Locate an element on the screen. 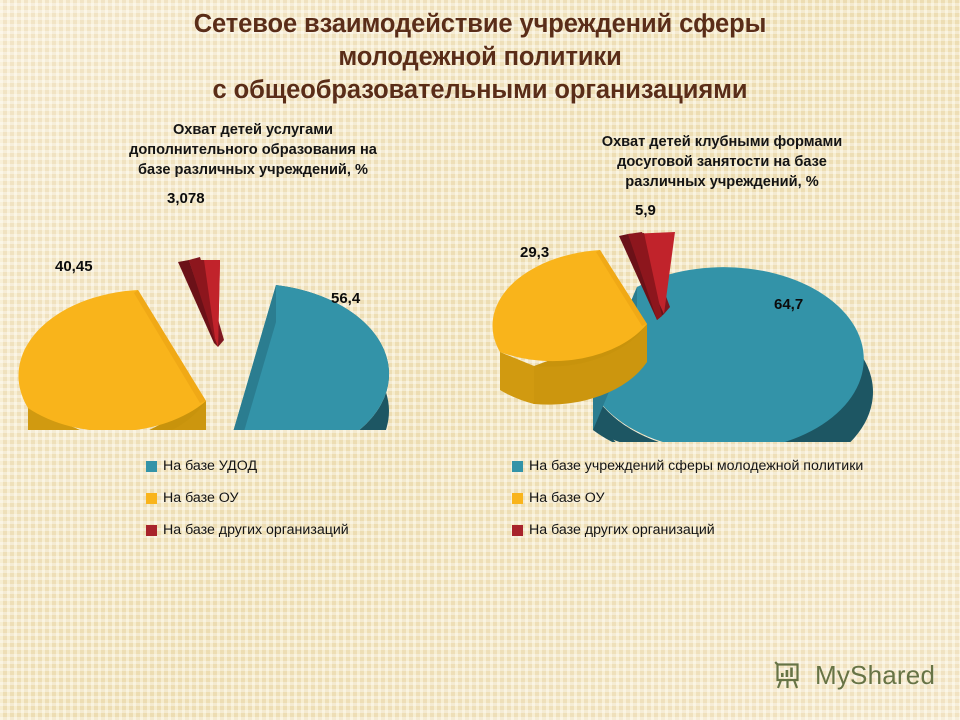  legend-item: На базе УДОД is located at coordinates (247, 466).